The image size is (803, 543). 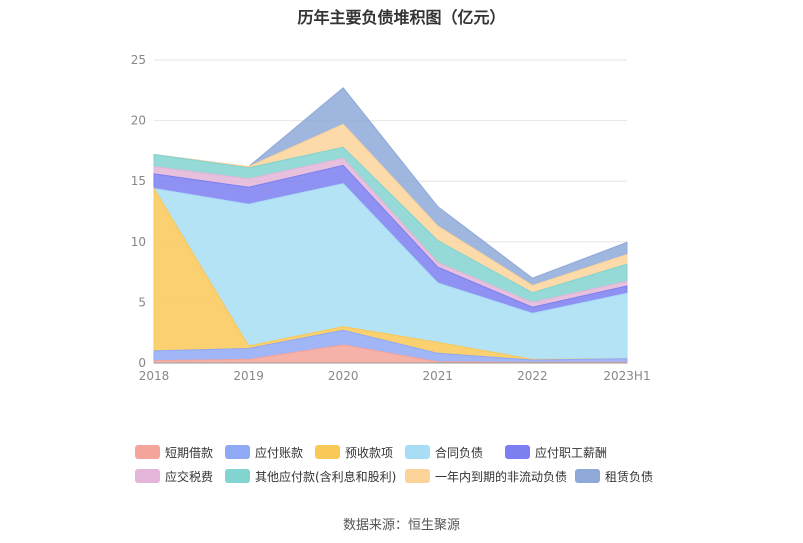 I want to click on legend-item: 预收款项, so click(x=360, y=452).